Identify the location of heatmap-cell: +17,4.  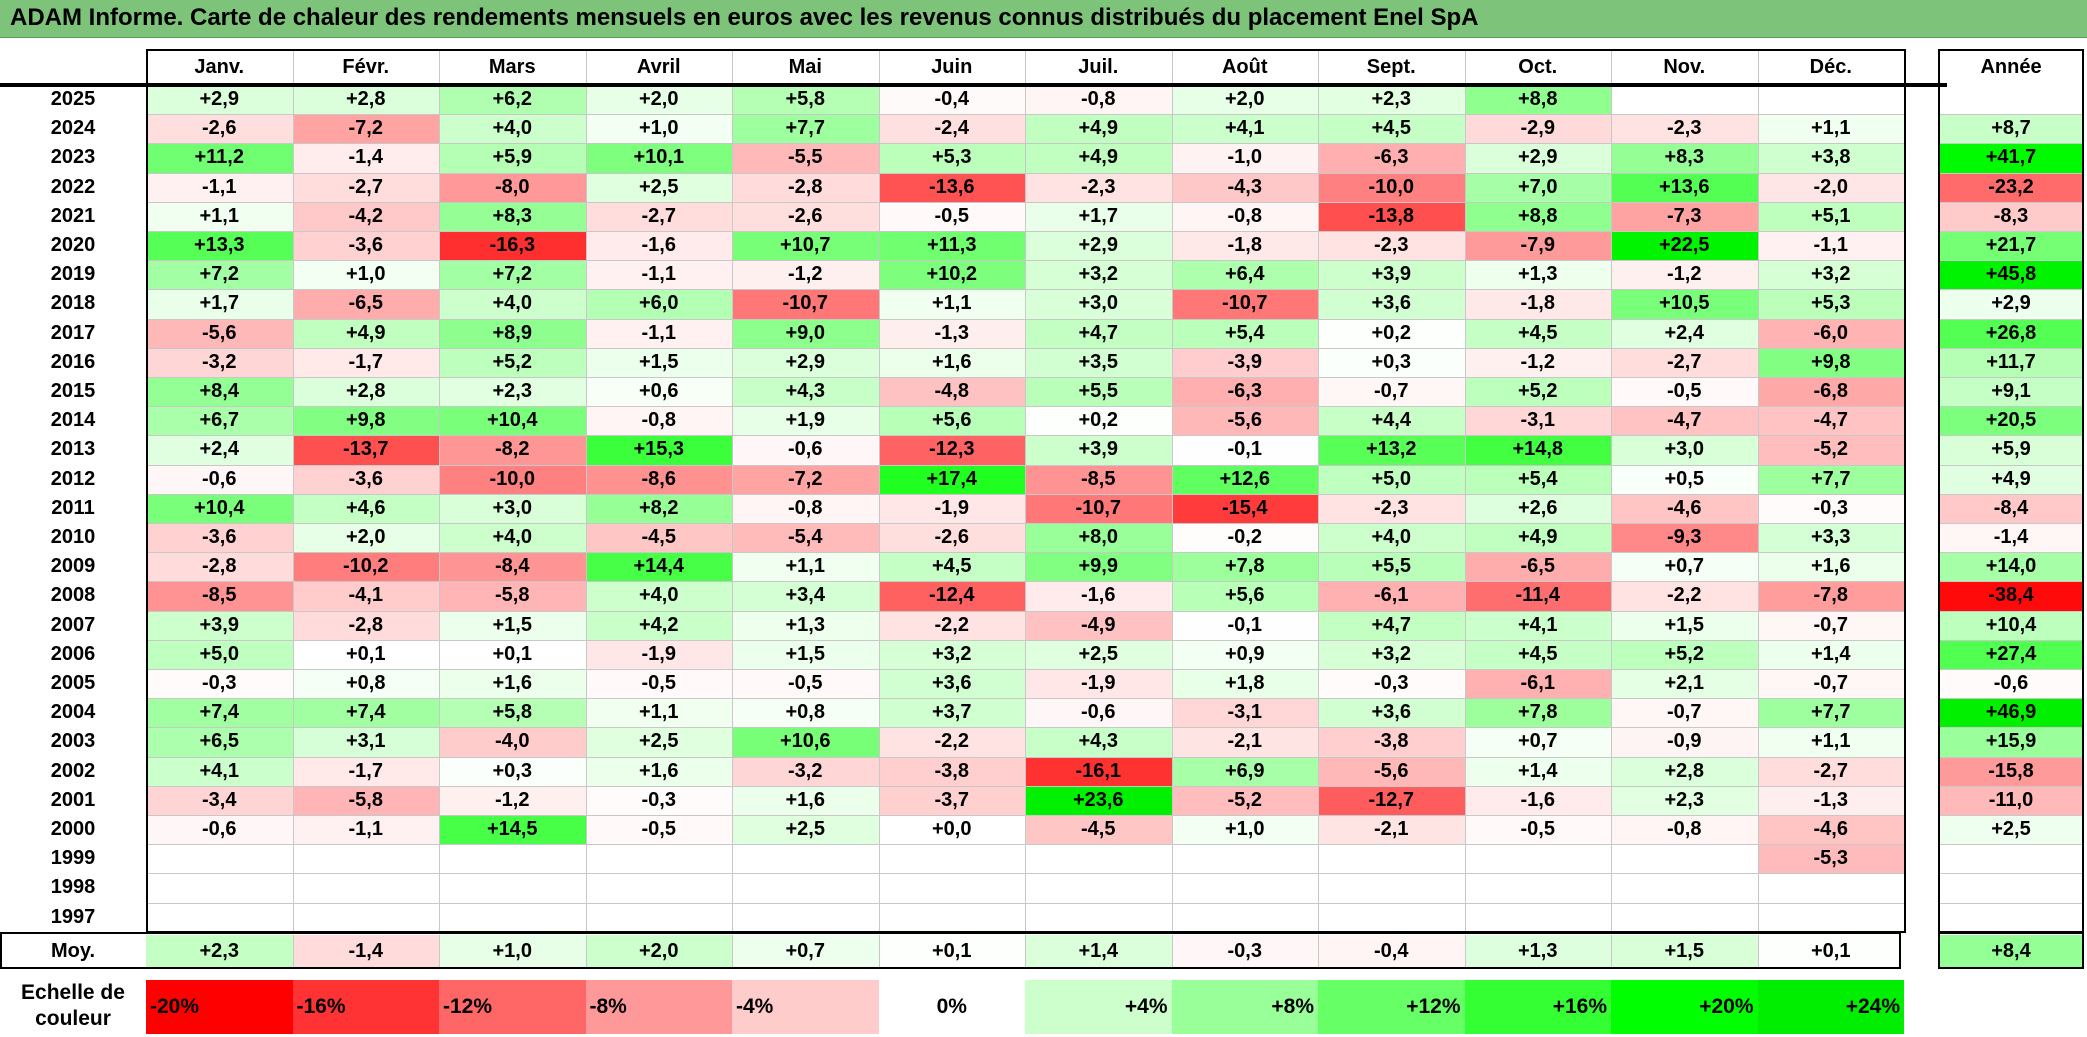
(951, 479).